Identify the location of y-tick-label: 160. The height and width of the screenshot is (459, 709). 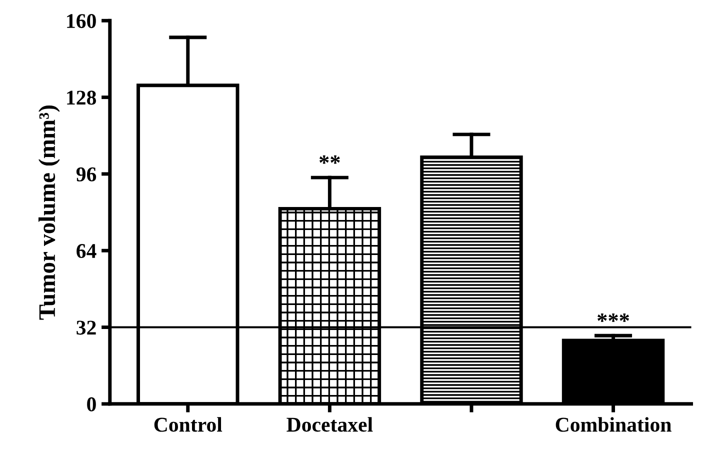
(81, 21).